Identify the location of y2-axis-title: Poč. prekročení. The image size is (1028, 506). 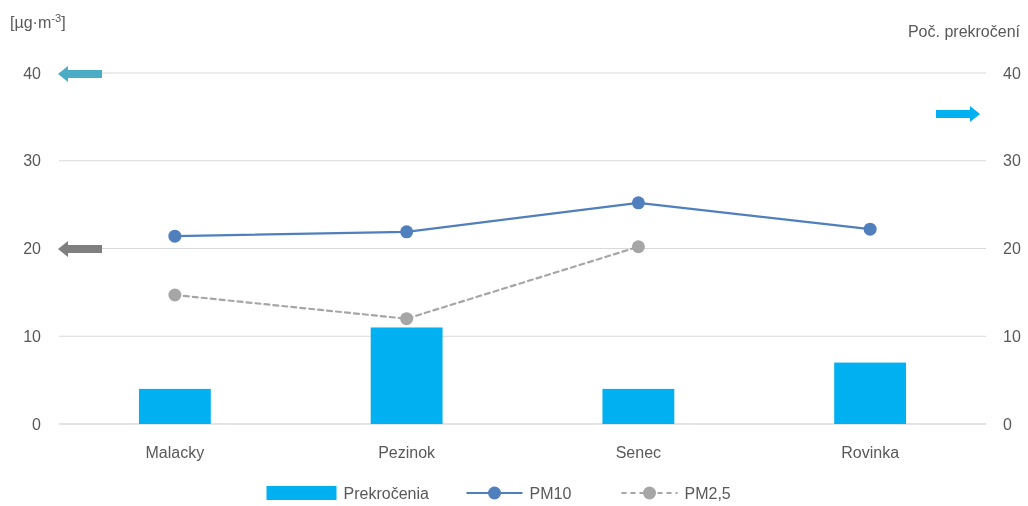
(964, 31).